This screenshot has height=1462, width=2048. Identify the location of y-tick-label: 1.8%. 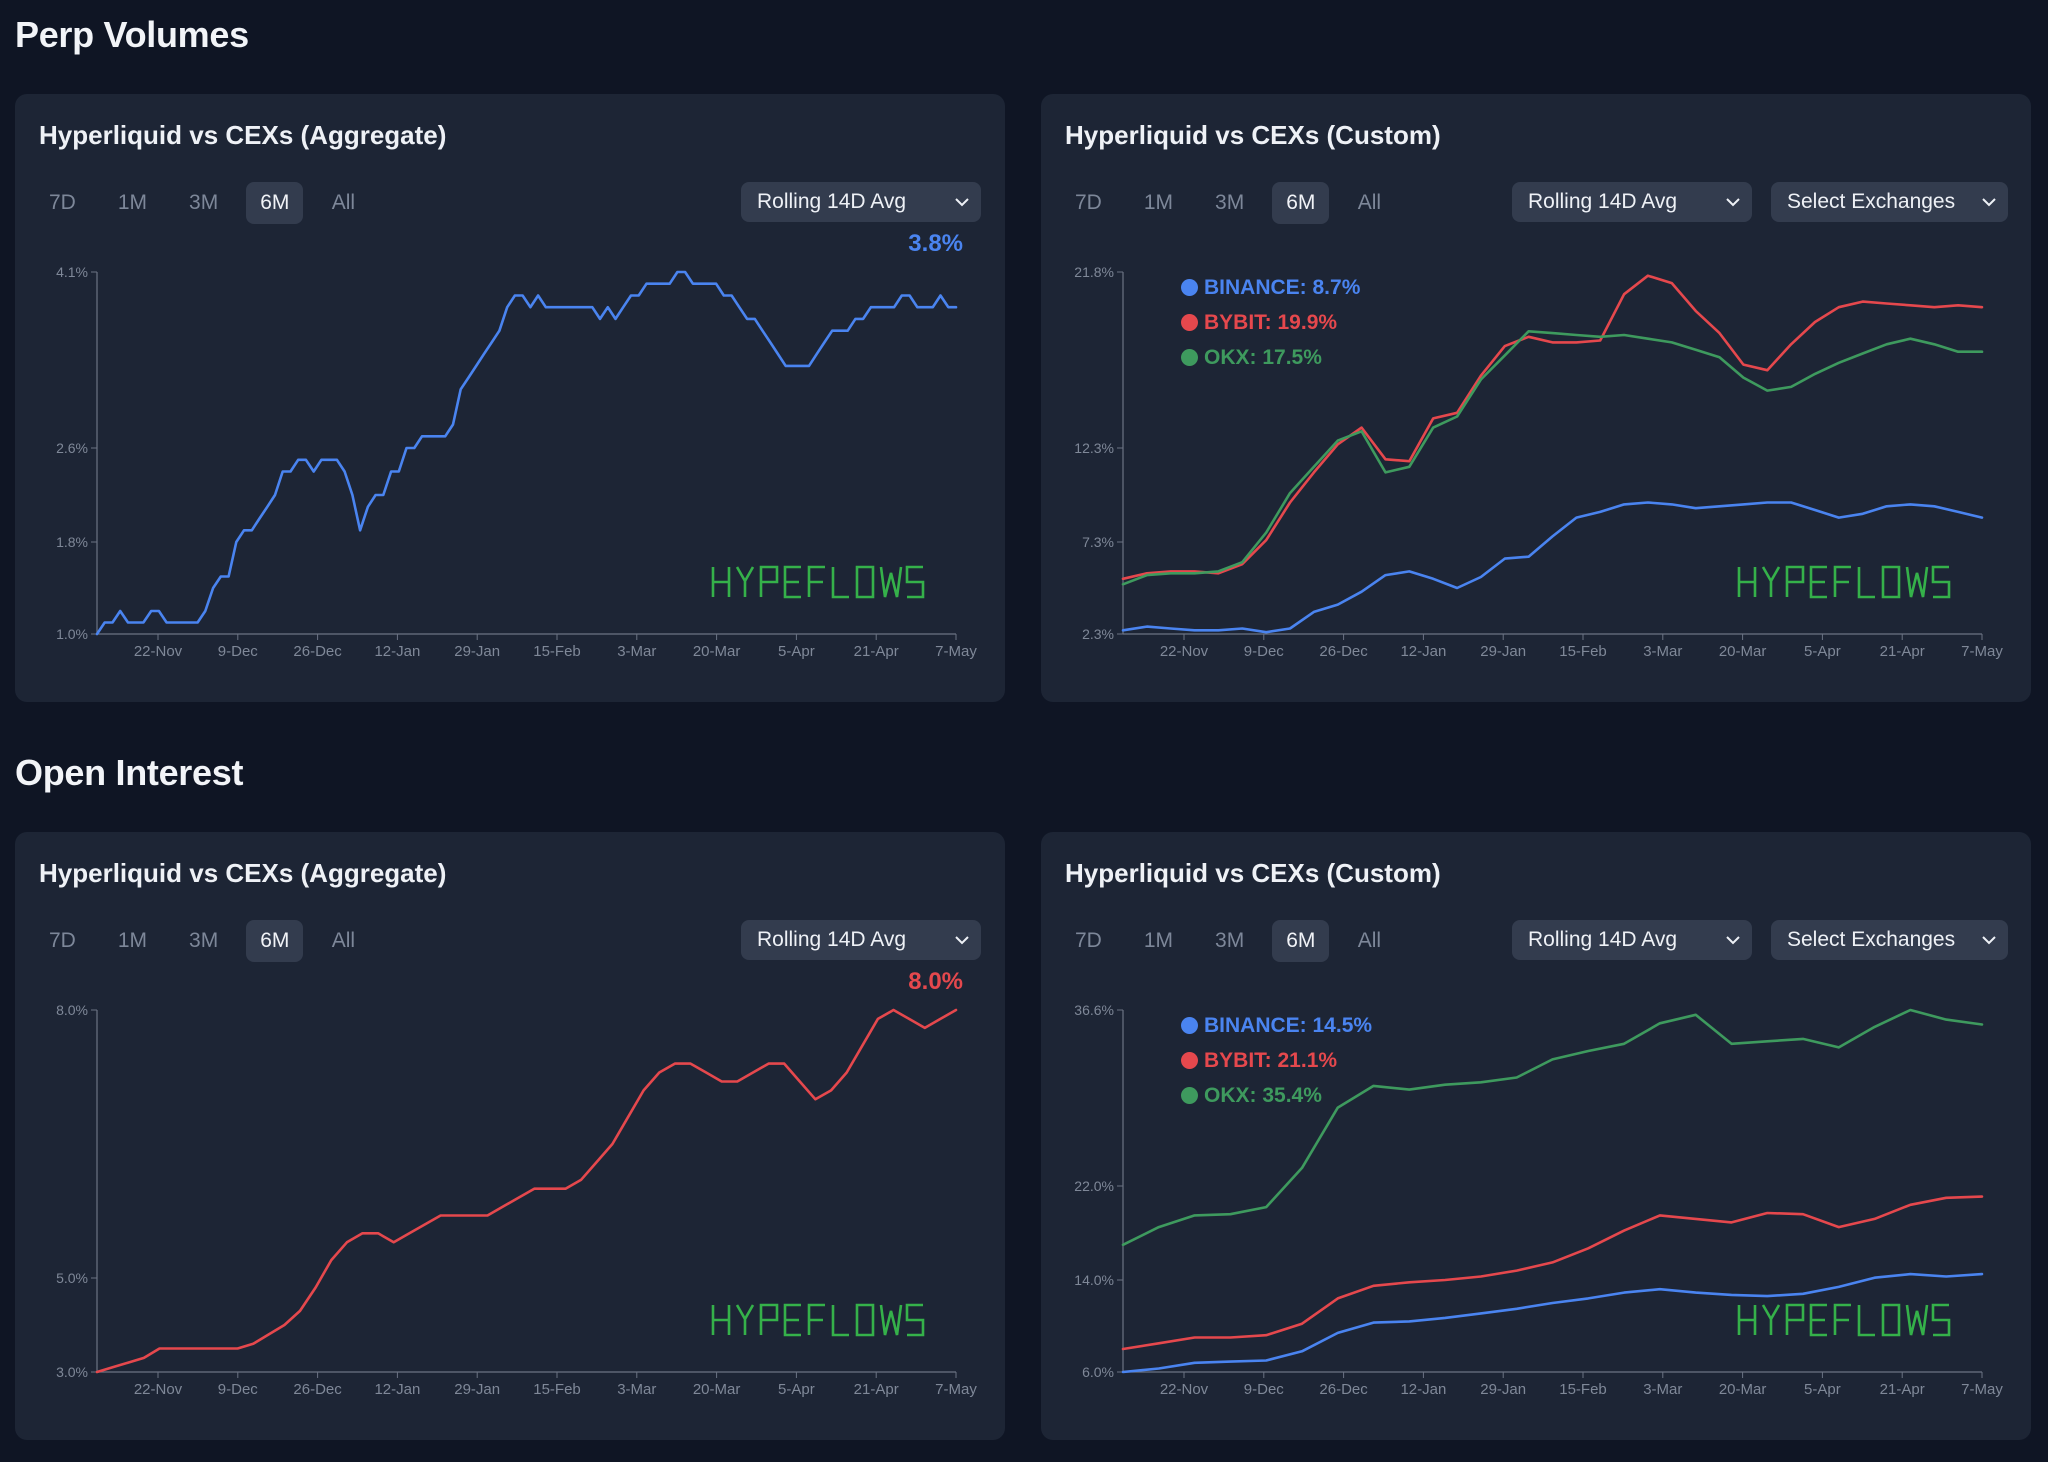
(72, 542).